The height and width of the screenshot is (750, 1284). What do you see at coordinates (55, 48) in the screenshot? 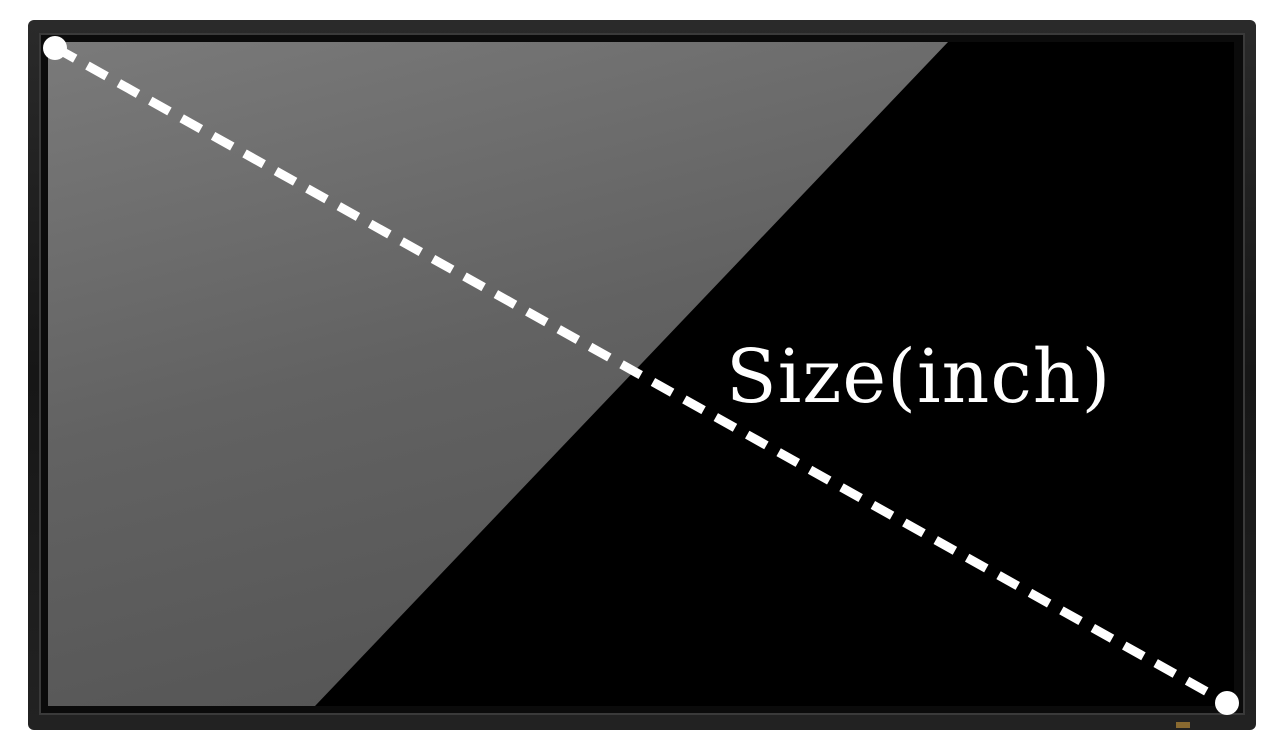
I see `diagonal-start-dot` at bounding box center [55, 48].